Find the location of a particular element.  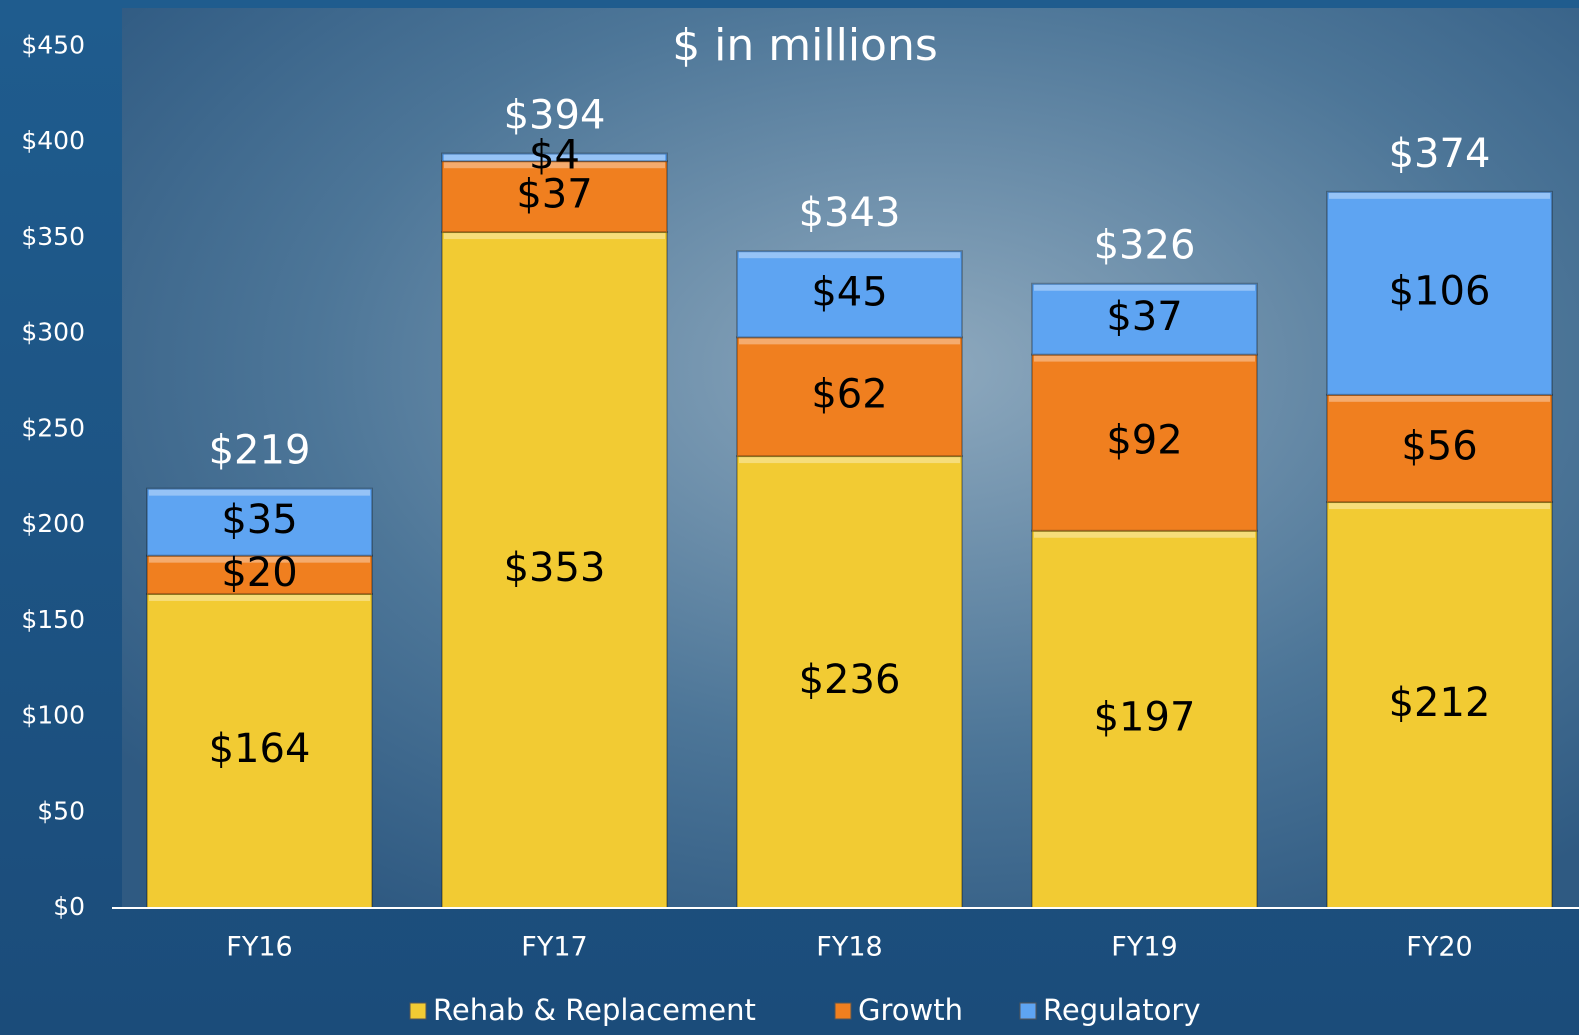

total-label: $374 is located at coordinates (1440, 154).